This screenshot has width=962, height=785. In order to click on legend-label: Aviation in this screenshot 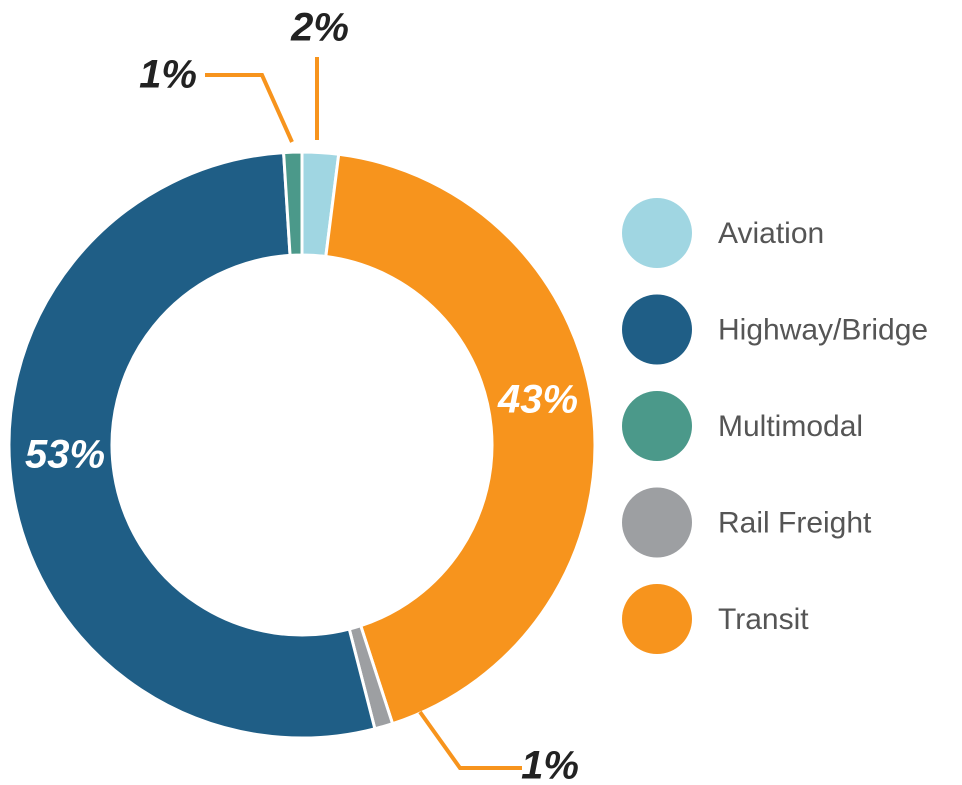, I will do `click(771, 233)`.